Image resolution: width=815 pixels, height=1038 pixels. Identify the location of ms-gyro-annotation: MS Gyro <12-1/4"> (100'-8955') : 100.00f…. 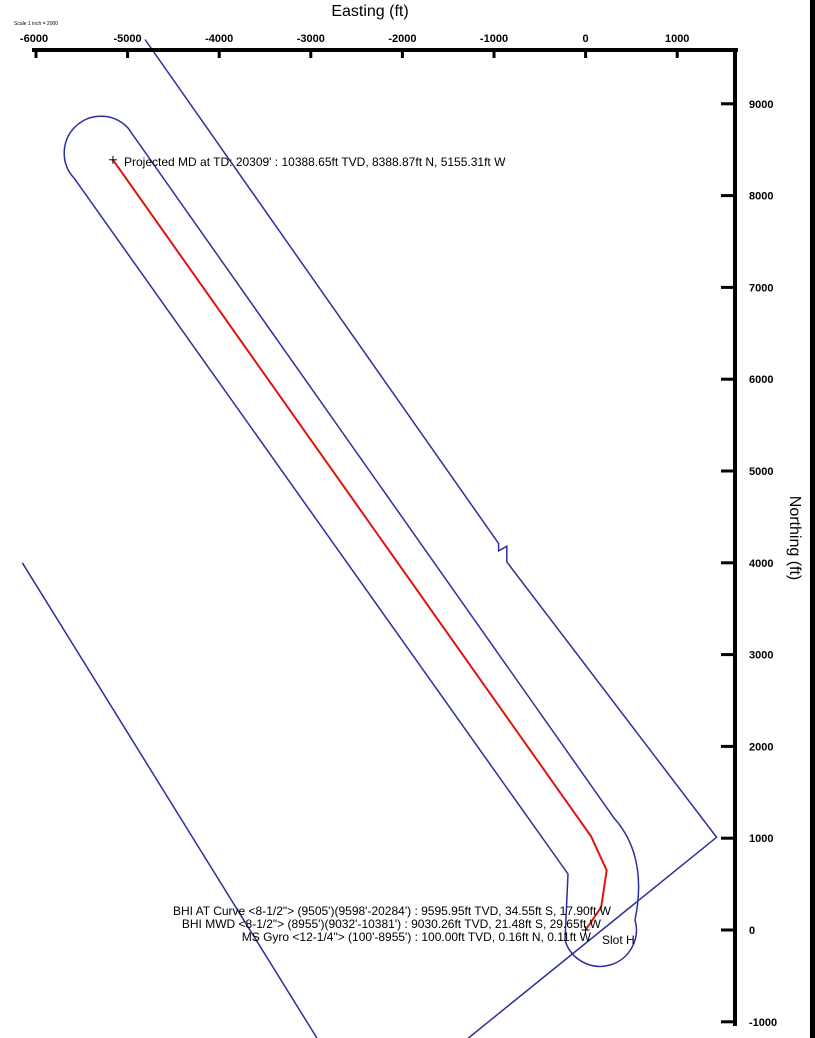
(417, 937).